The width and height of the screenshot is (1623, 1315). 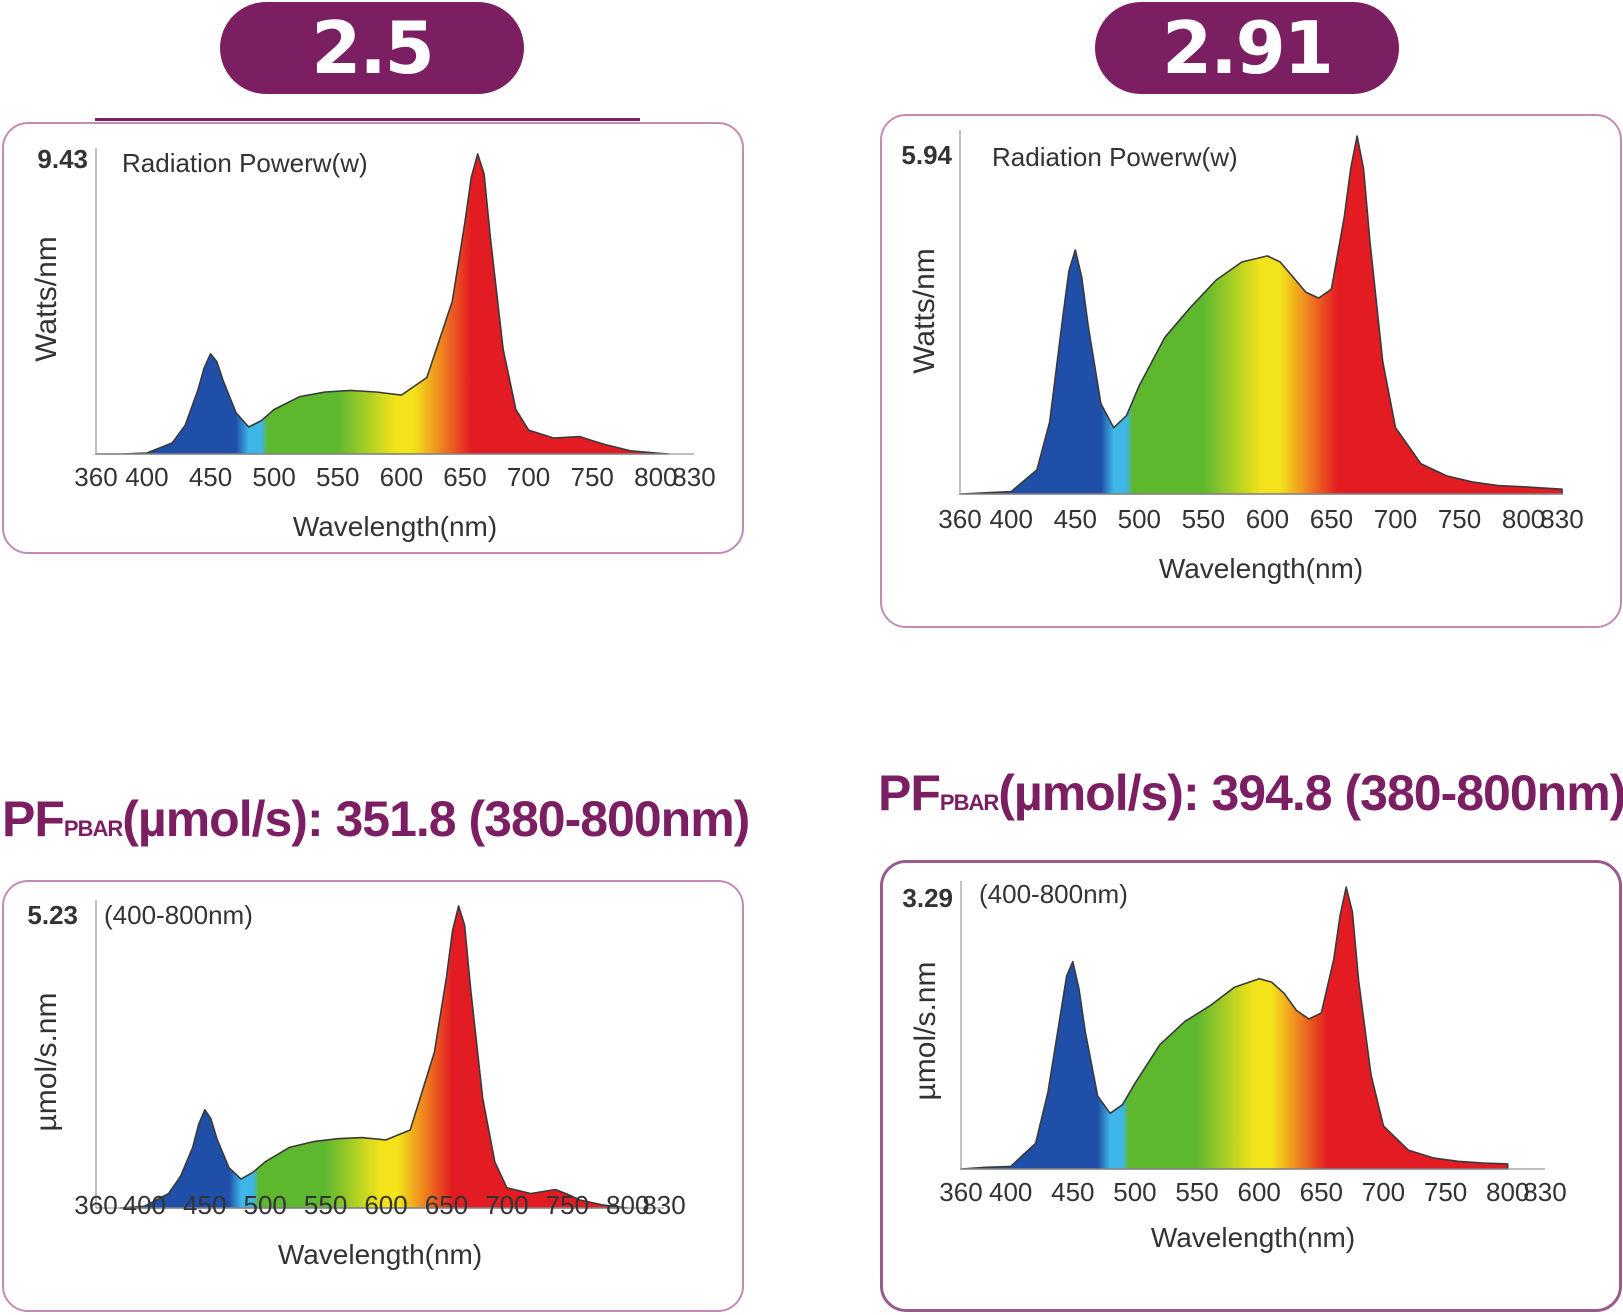 I want to click on left-badge-underline, so click(x=367, y=119).